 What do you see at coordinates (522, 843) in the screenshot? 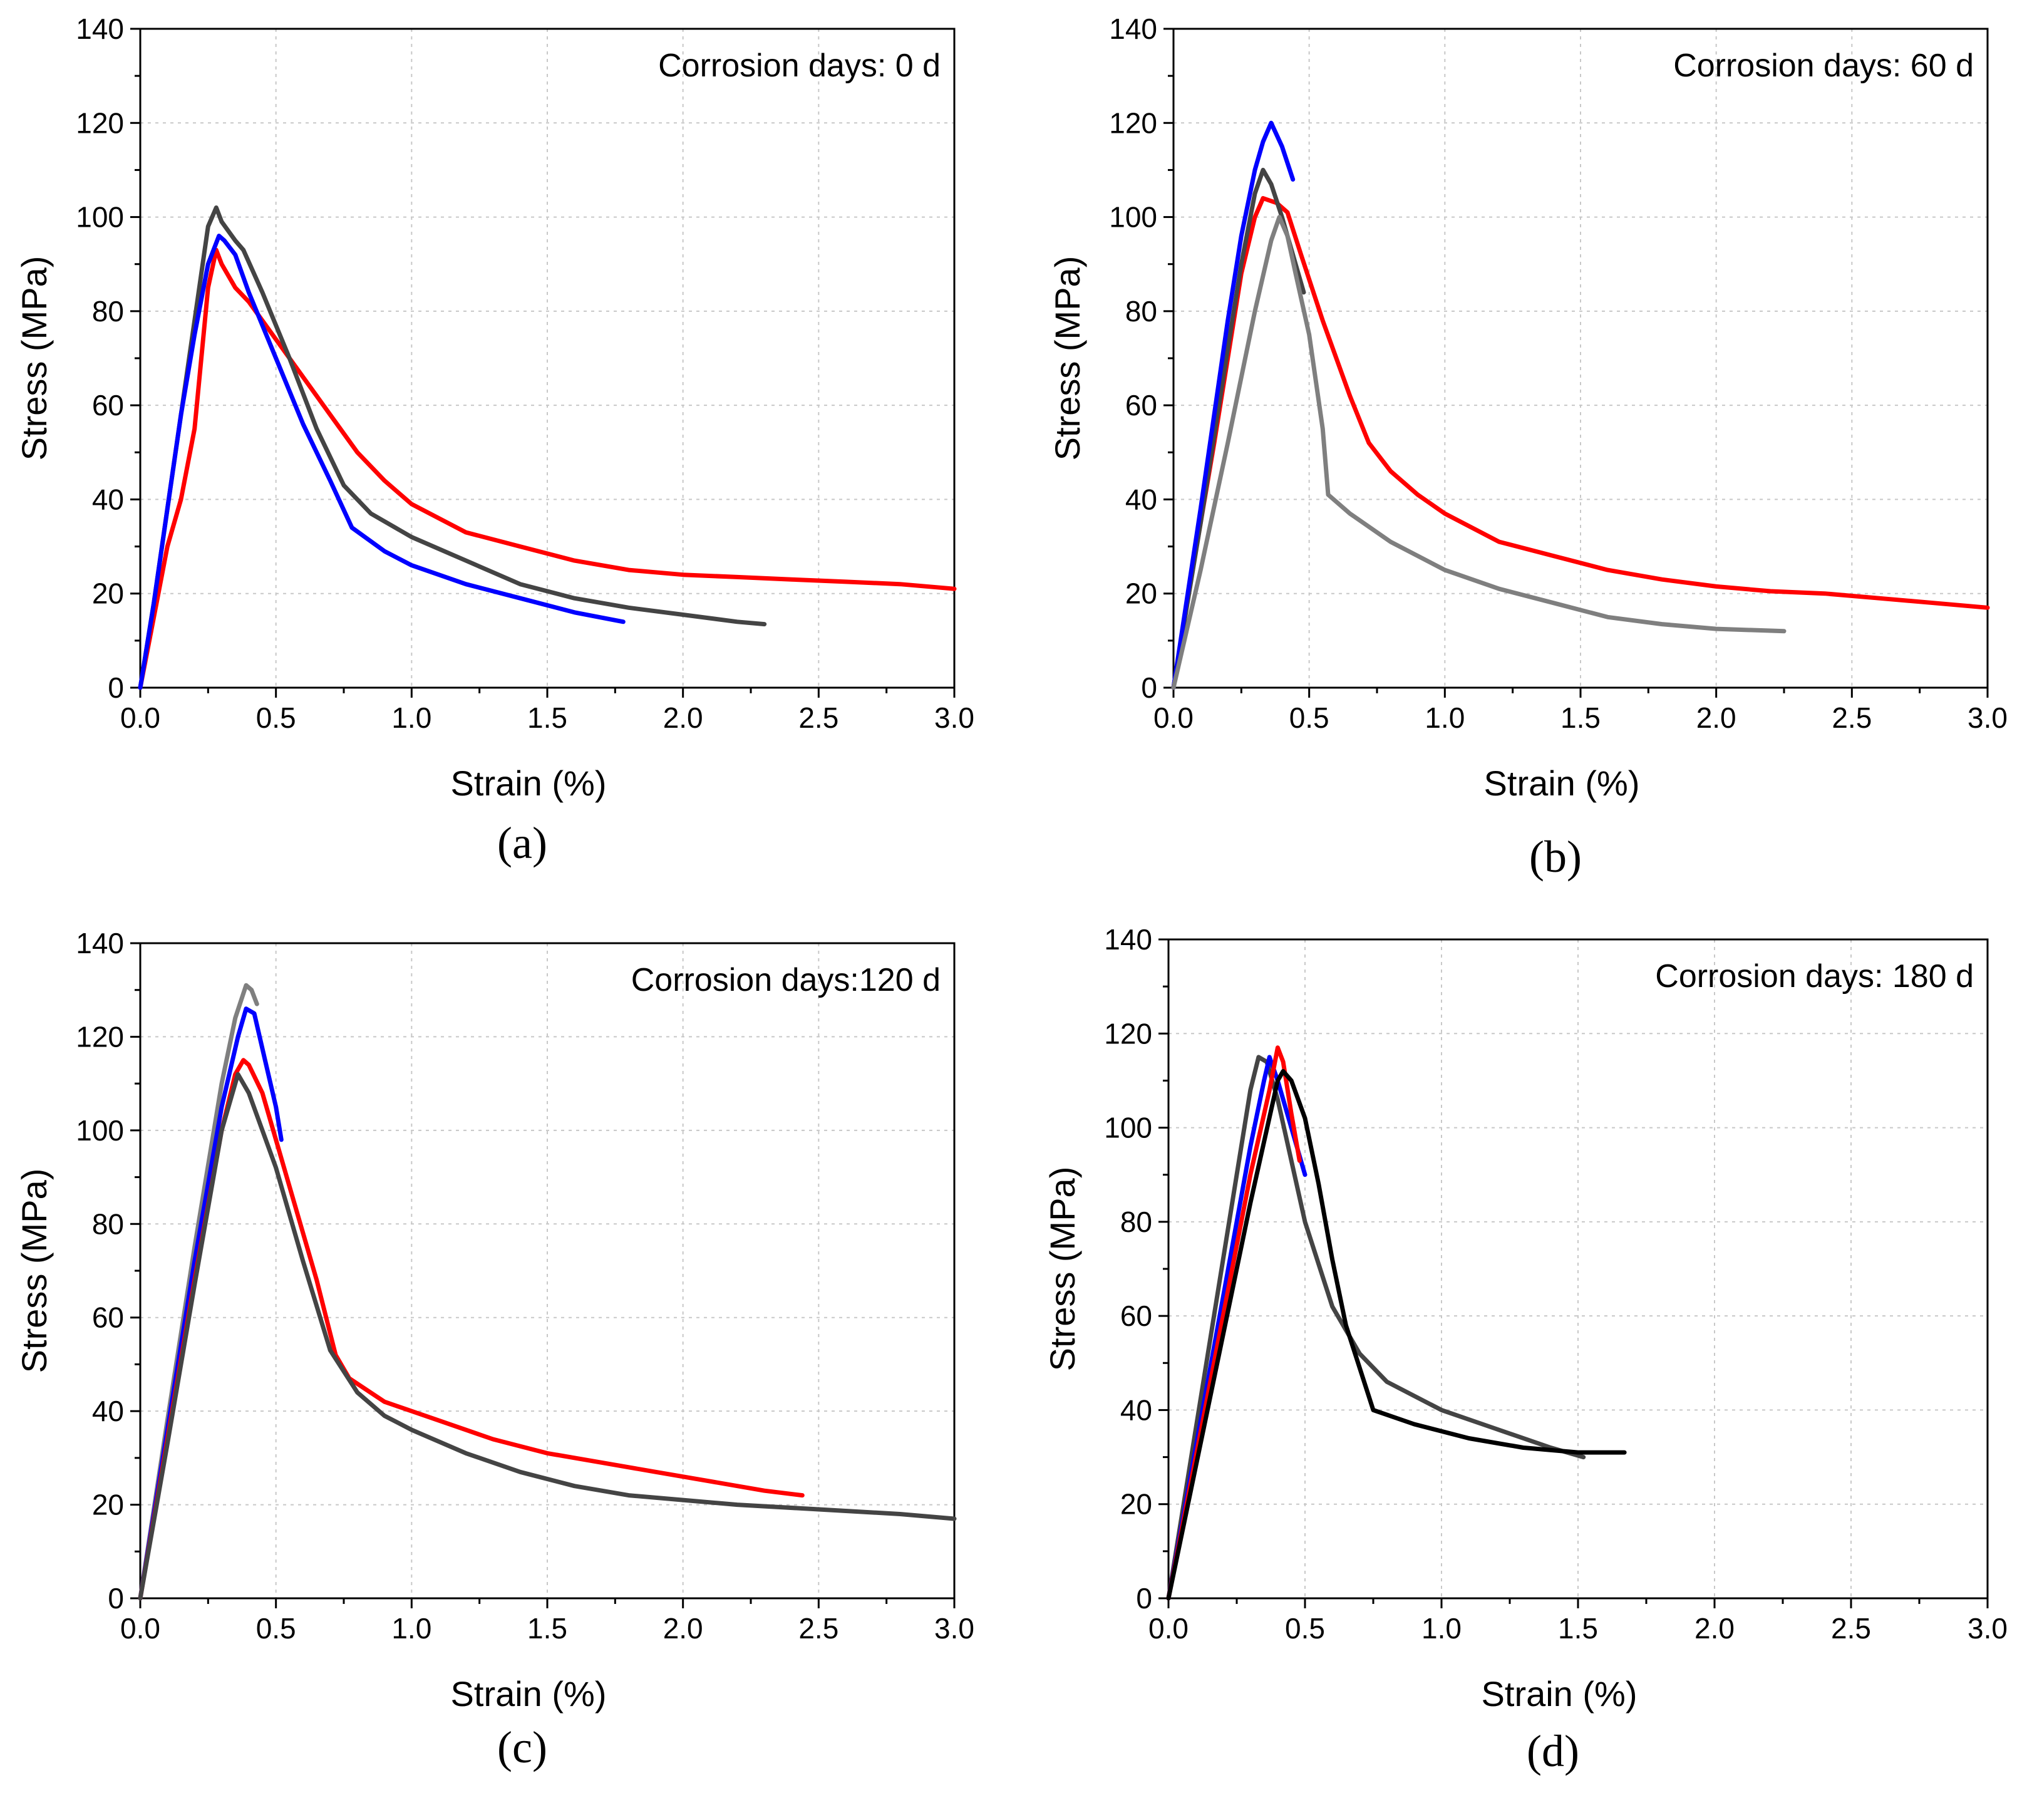
I see `panel-label: (a)` at bounding box center [522, 843].